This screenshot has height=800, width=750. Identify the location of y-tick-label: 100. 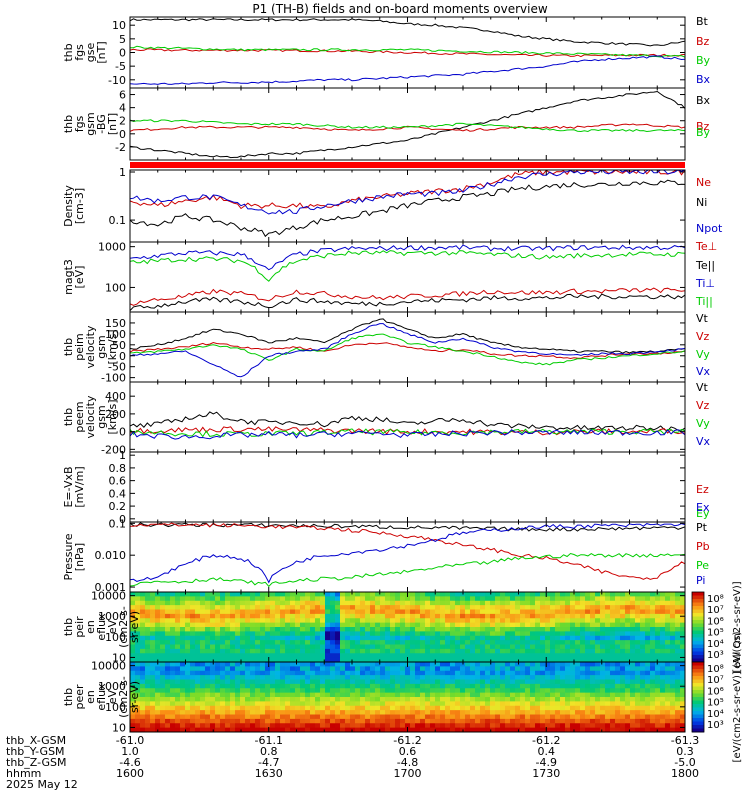
(115, 334).